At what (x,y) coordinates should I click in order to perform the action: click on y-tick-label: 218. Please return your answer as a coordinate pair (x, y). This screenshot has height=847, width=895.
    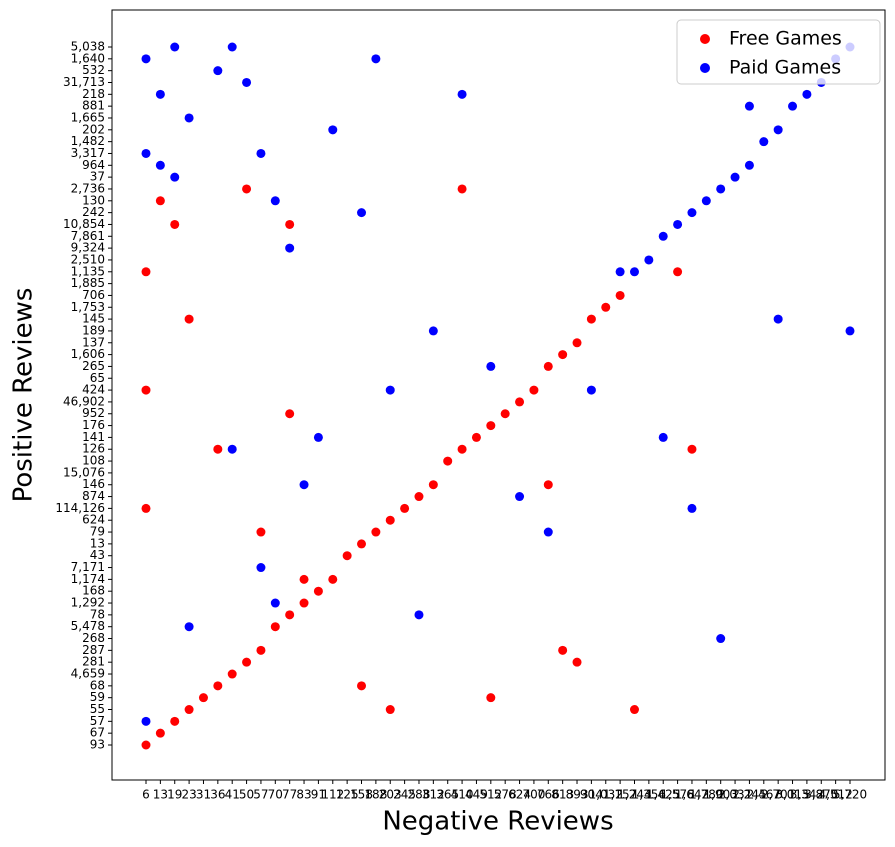
    Looking at the image, I should click on (93, 94).